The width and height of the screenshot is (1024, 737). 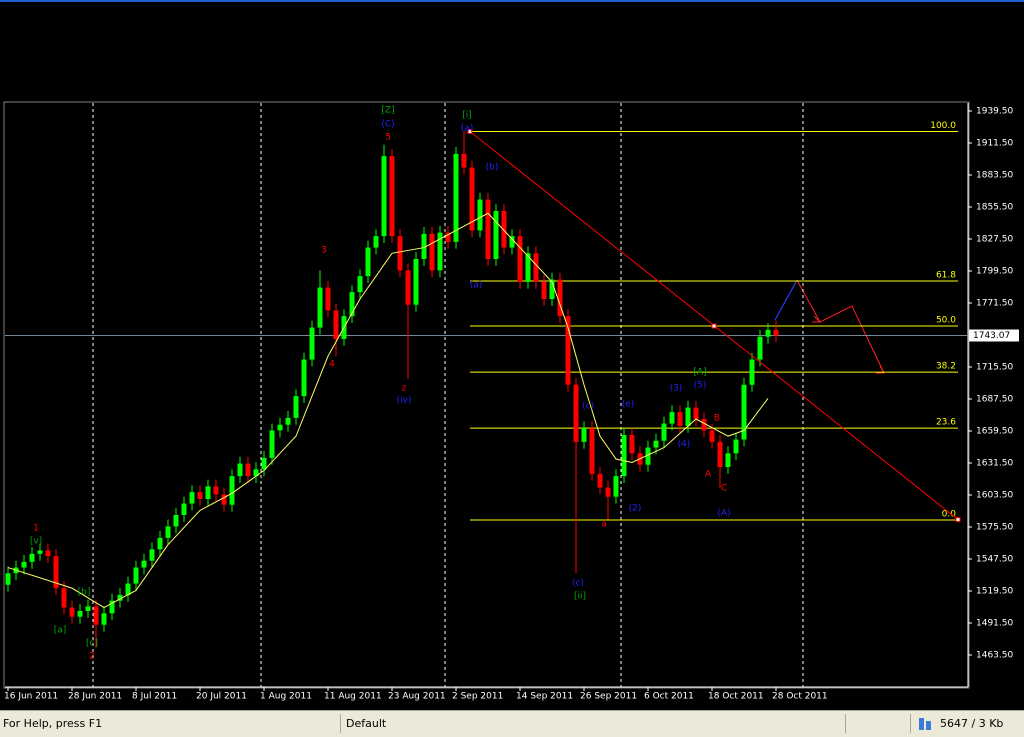 I want to click on fib-label: 0.0, so click(x=949, y=515).